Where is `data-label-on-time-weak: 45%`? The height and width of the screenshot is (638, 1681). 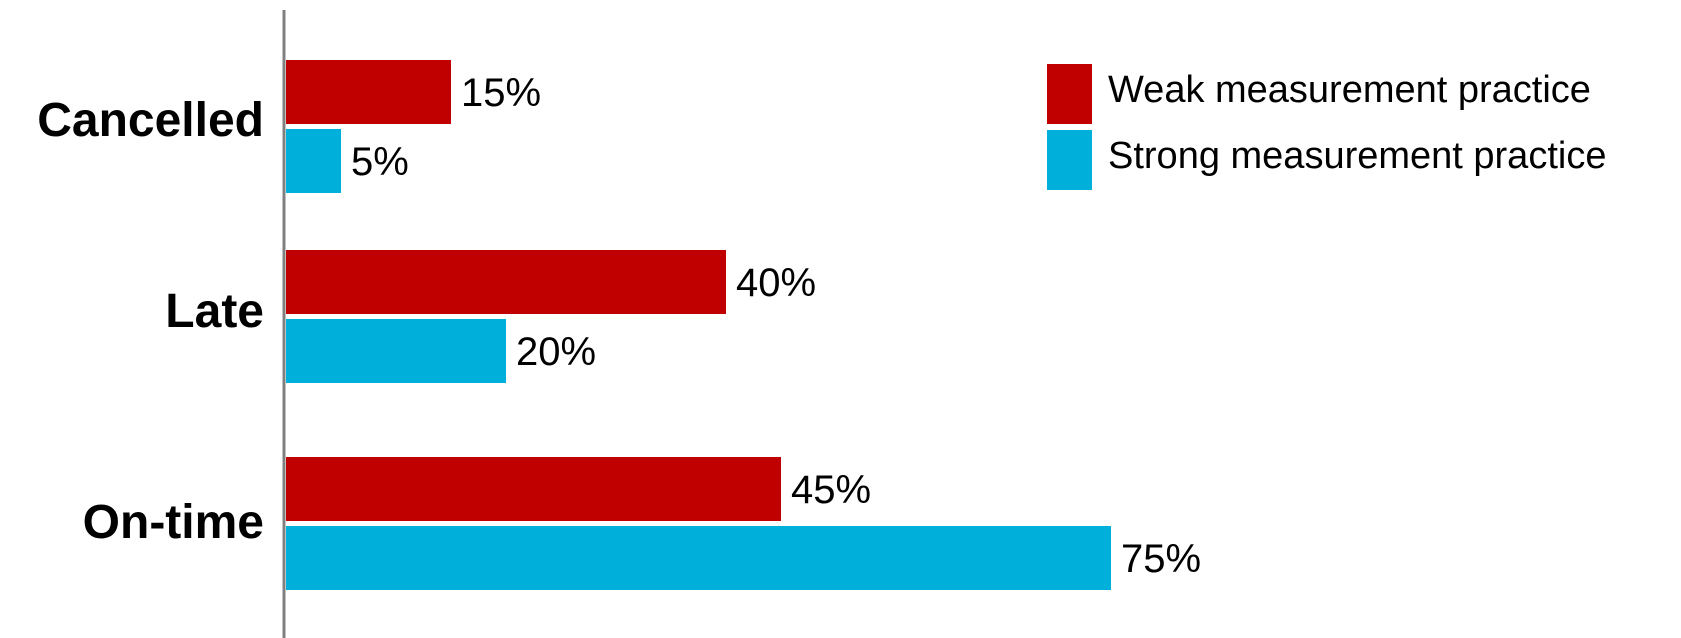
data-label-on-time-weak: 45% is located at coordinates (831, 490).